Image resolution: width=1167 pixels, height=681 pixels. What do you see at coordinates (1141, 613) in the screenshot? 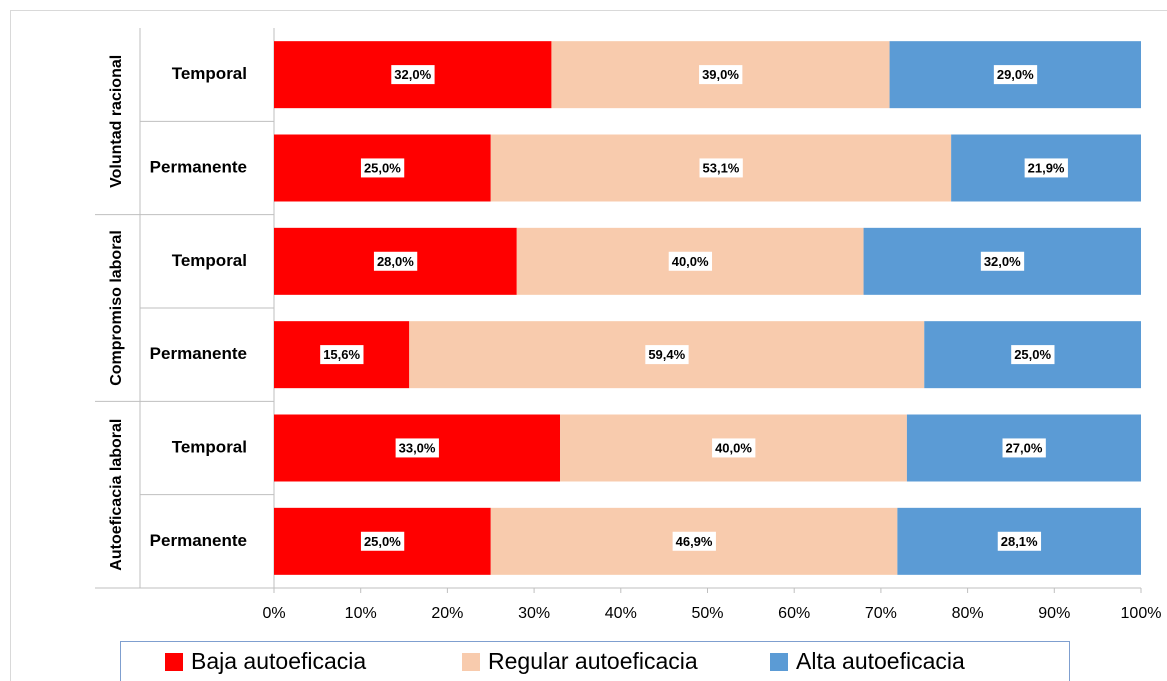
I see `x-tick-label: 100%` at bounding box center [1141, 613].